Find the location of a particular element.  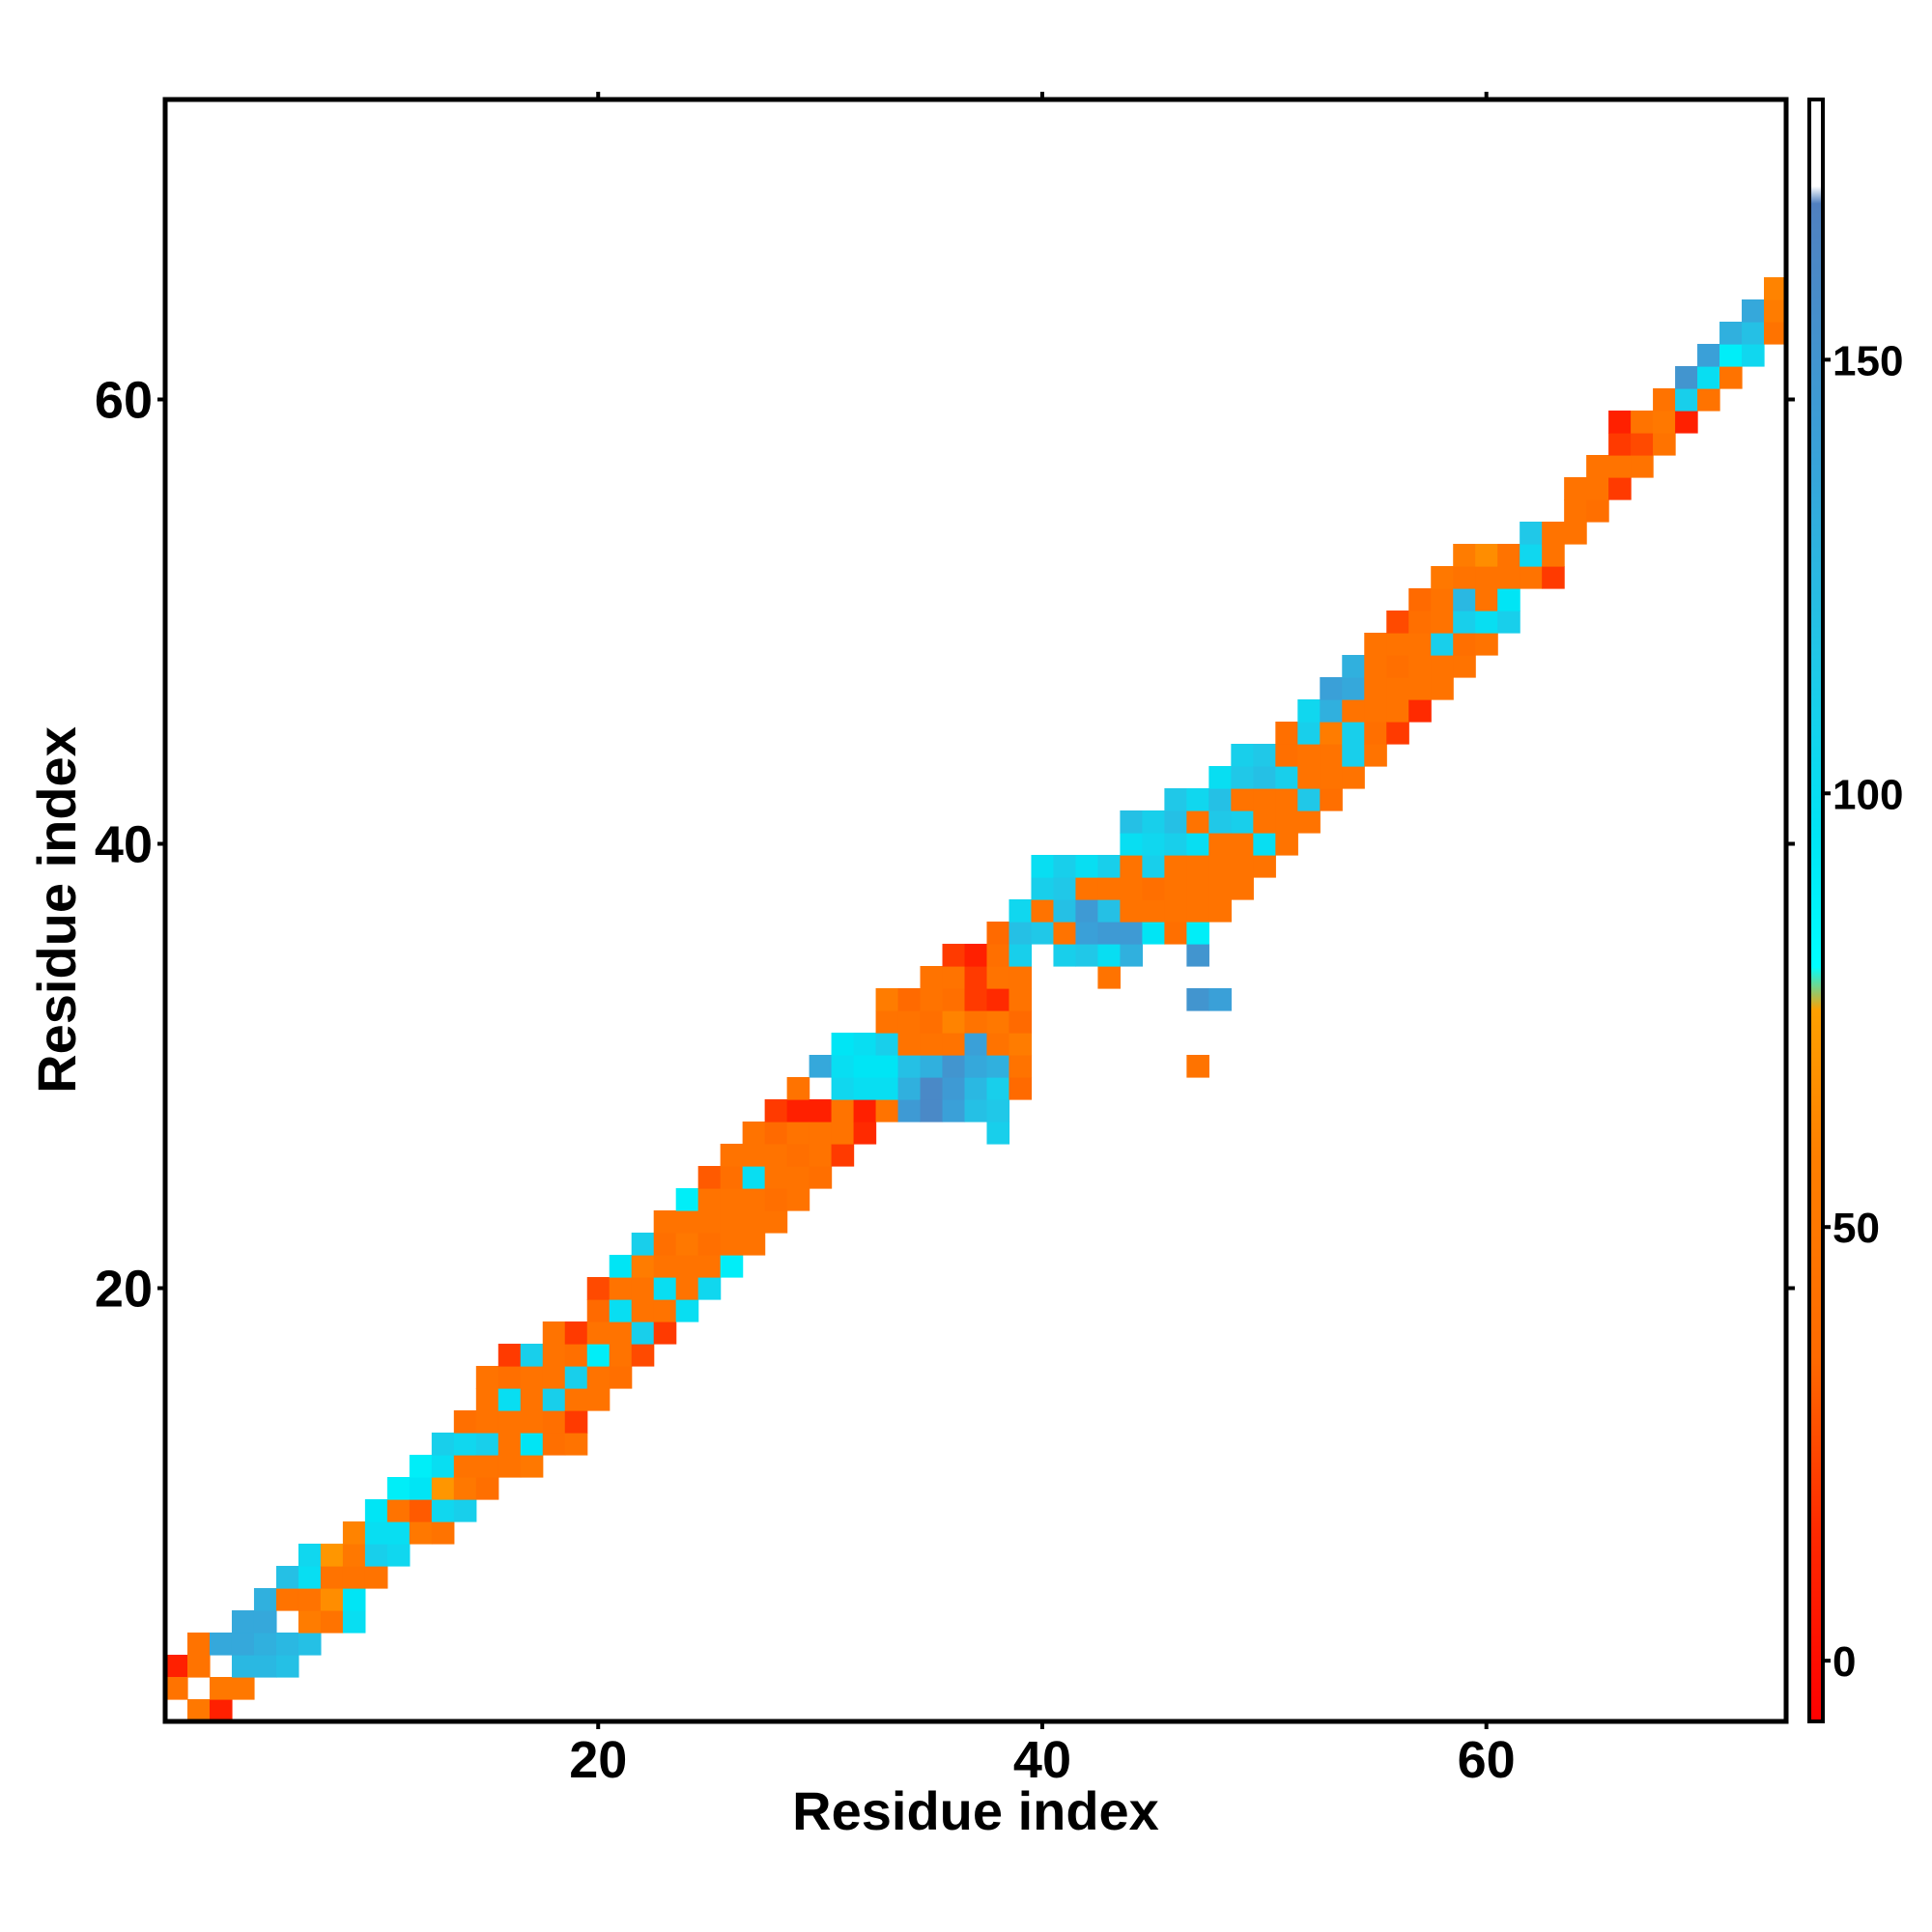

colorbar-tick-label: 50 is located at coordinates (1856, 1228).